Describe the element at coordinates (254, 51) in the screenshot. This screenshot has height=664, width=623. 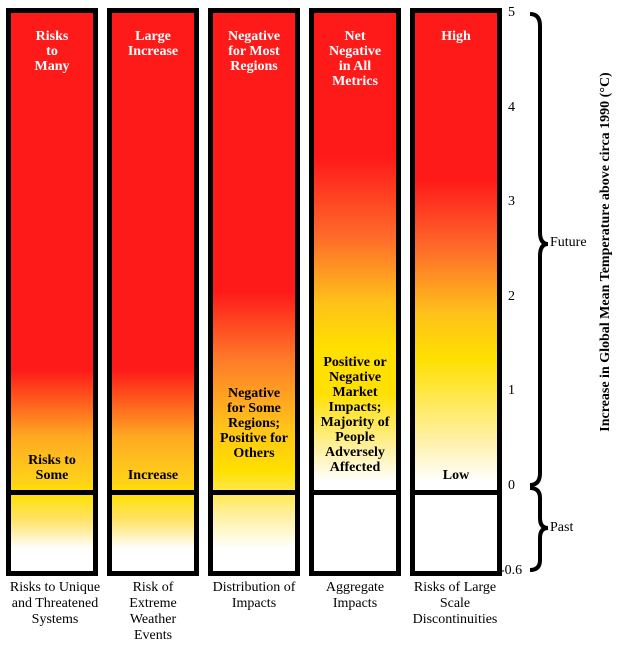
I see `column-top-label: Negative for Most Regions` at that location.